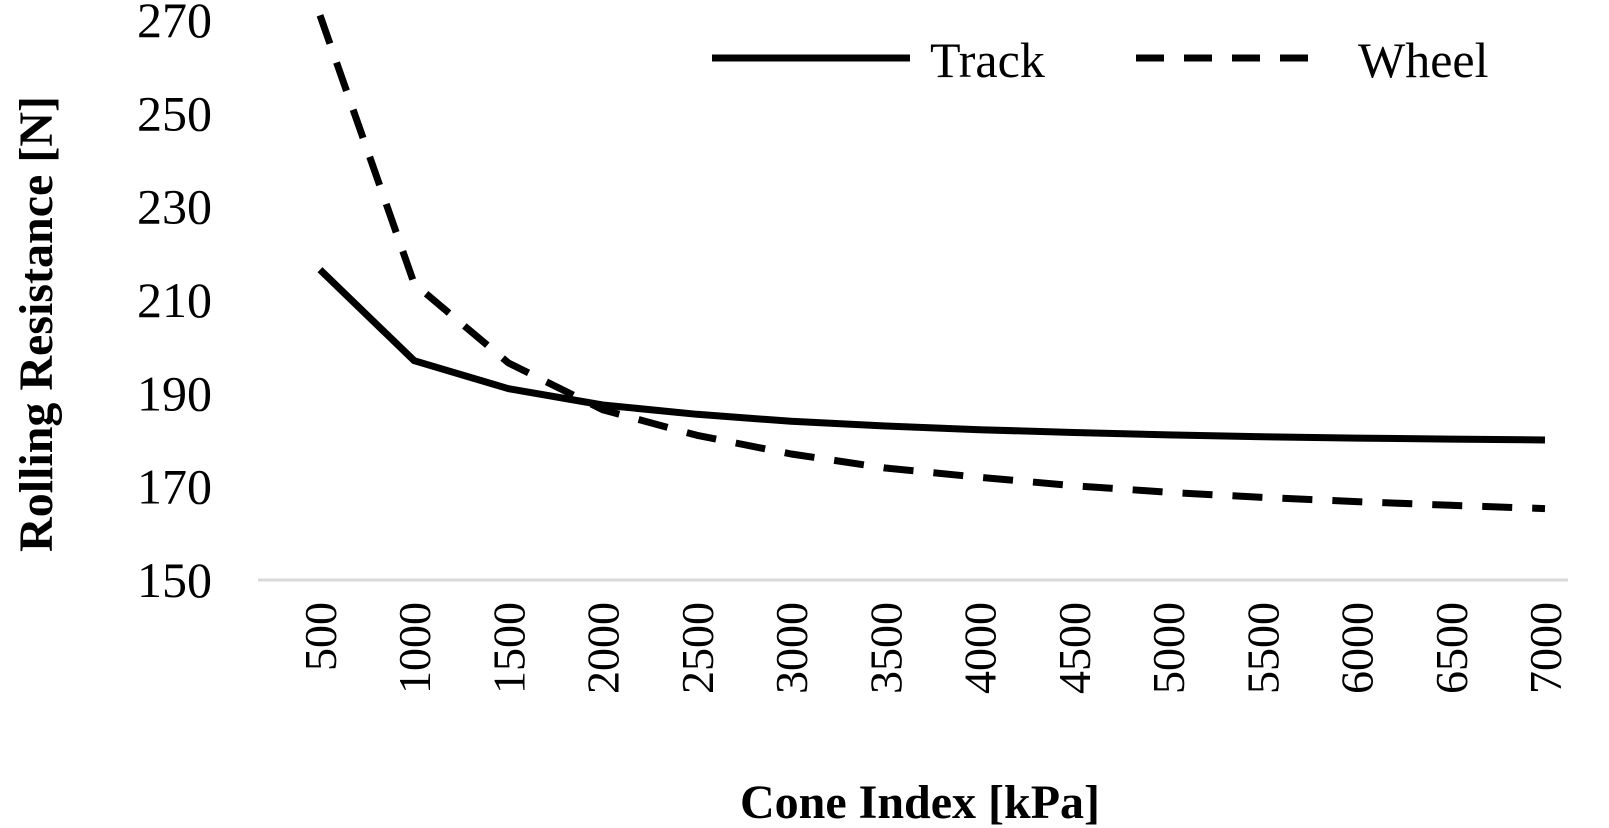 The image size is (1609, 828). Describe the element at coordinates (174, 113) in the screenshot. I see `y-tick-label: 250` at that location.